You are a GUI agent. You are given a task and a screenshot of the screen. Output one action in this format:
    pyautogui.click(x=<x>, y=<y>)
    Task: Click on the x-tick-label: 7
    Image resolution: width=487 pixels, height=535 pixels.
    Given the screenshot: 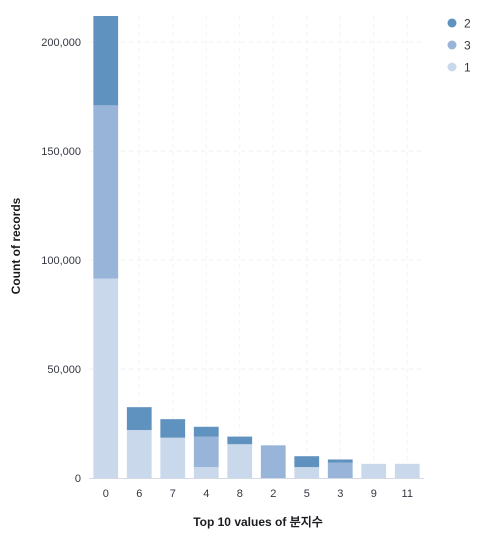 What is the action you would take?
    pyautogui.click(x=173, y=494)
    